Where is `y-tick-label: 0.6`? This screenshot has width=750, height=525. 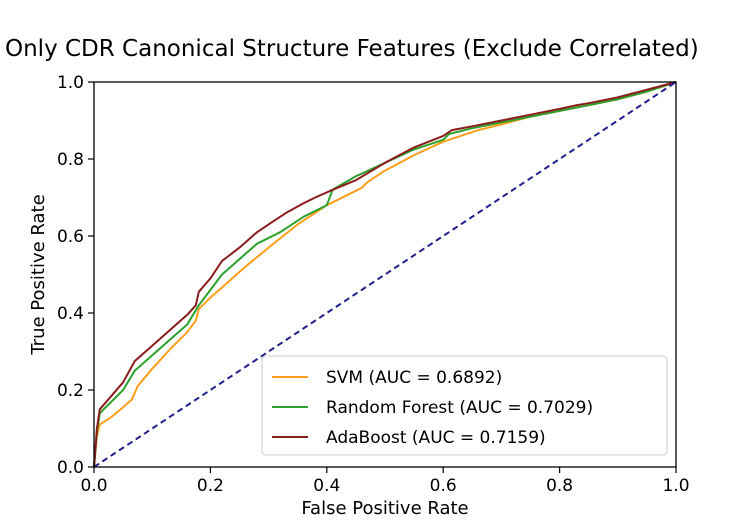 y-tick-label: 0.6 is located at coordinates (70, 237).